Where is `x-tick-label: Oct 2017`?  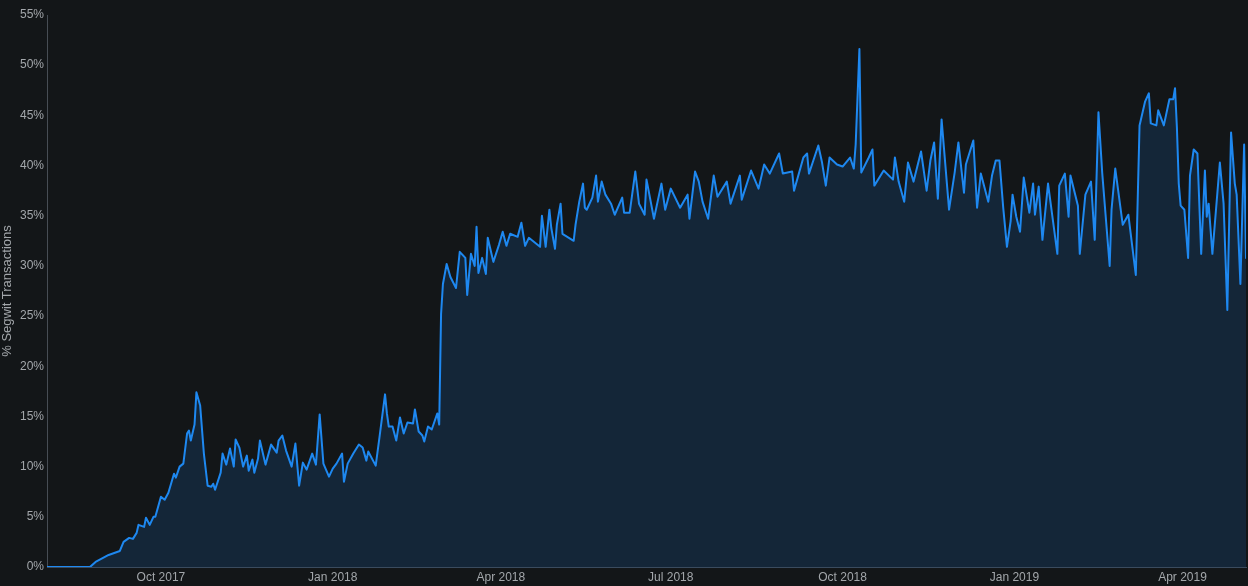
x-tick-label: Oct 2017 is located at coordinates (161, 576).